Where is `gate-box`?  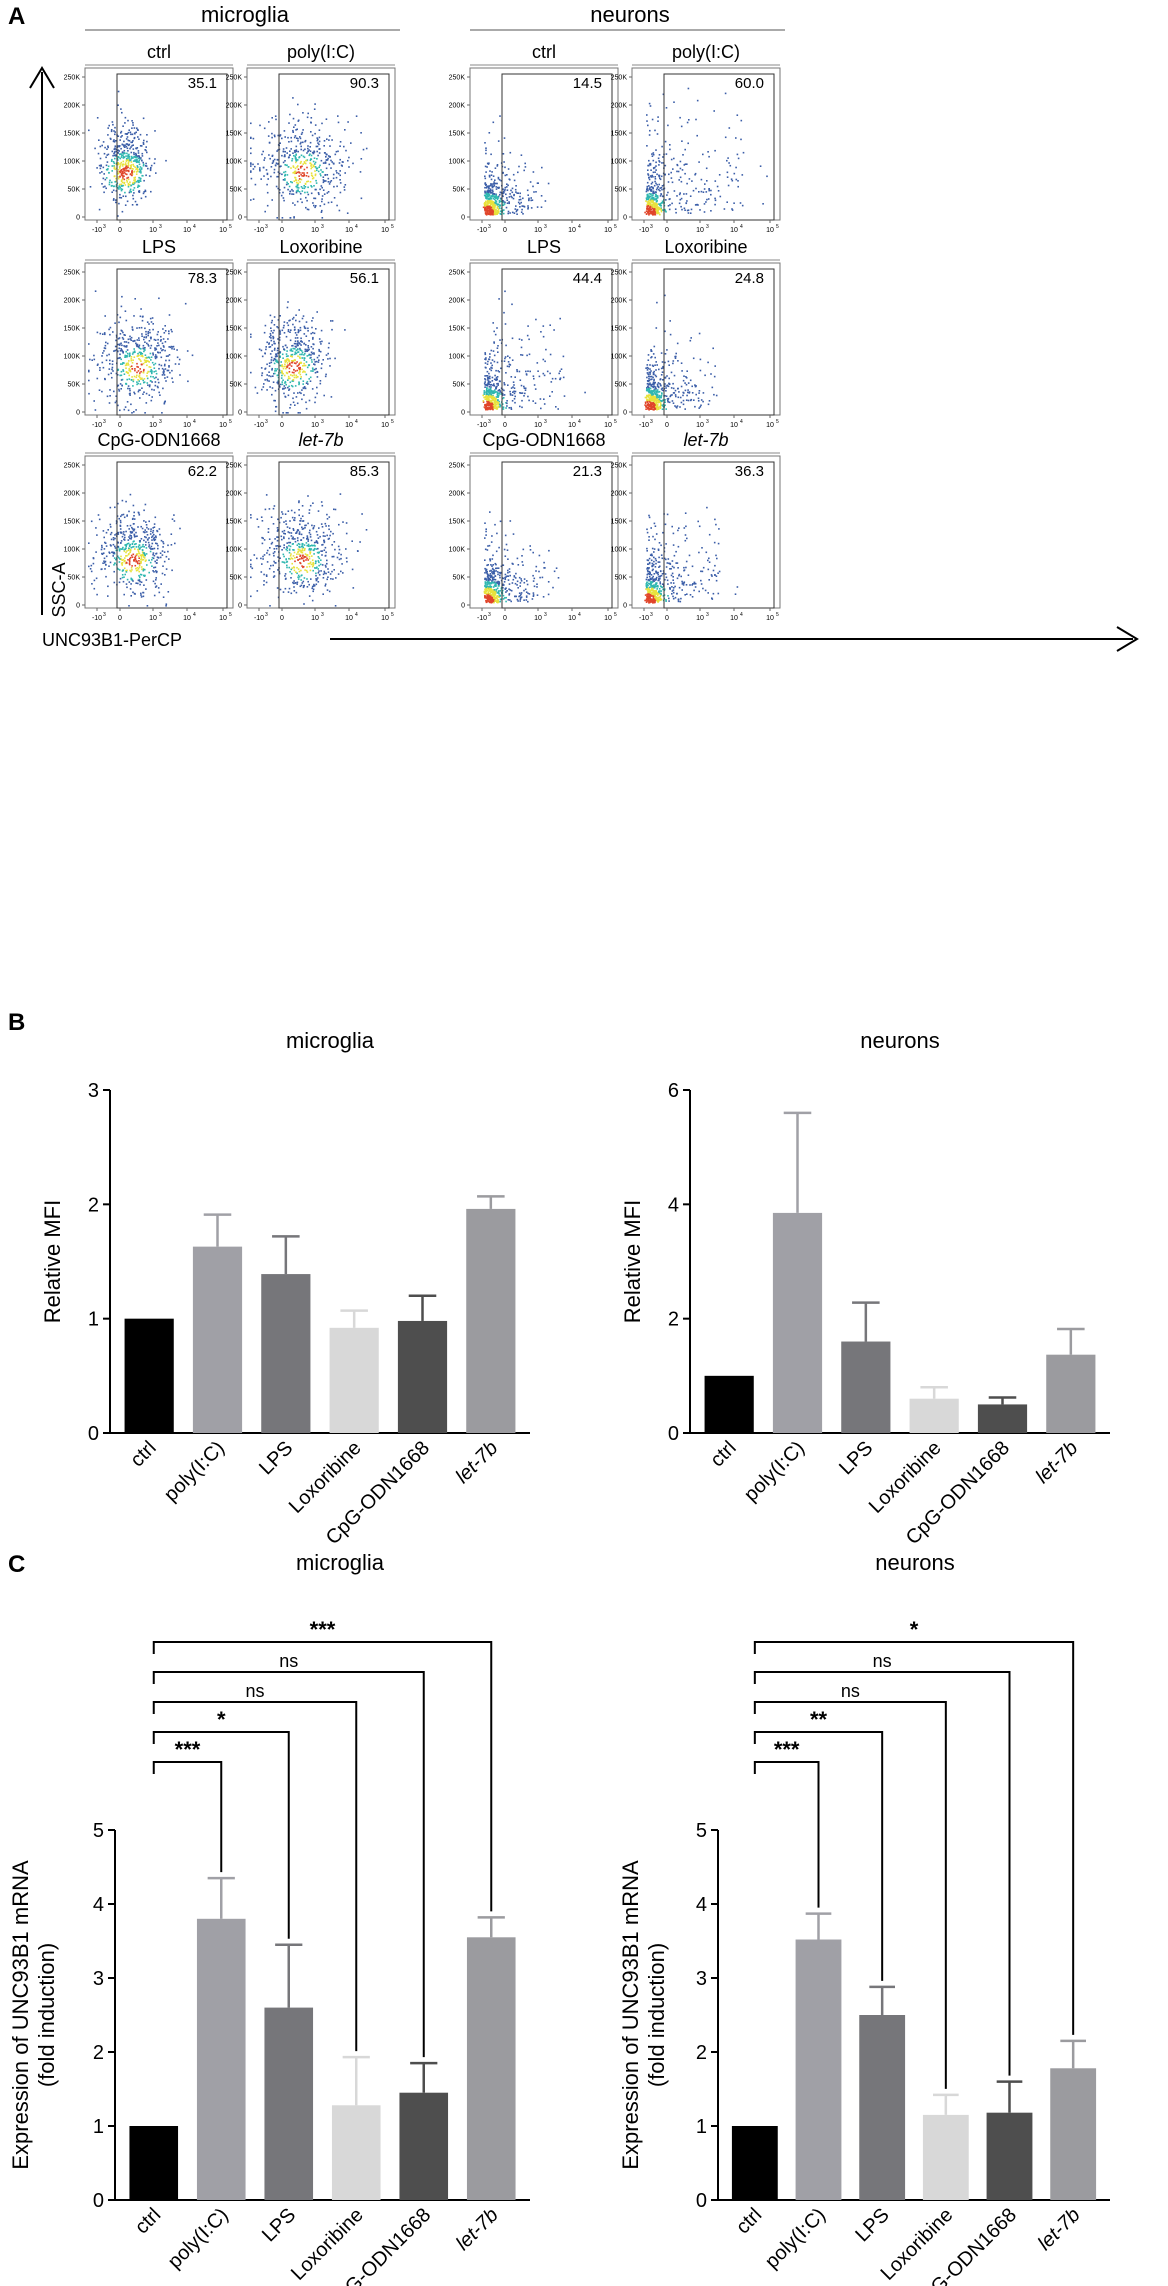
gate-box is located at coordinates (334, 535).